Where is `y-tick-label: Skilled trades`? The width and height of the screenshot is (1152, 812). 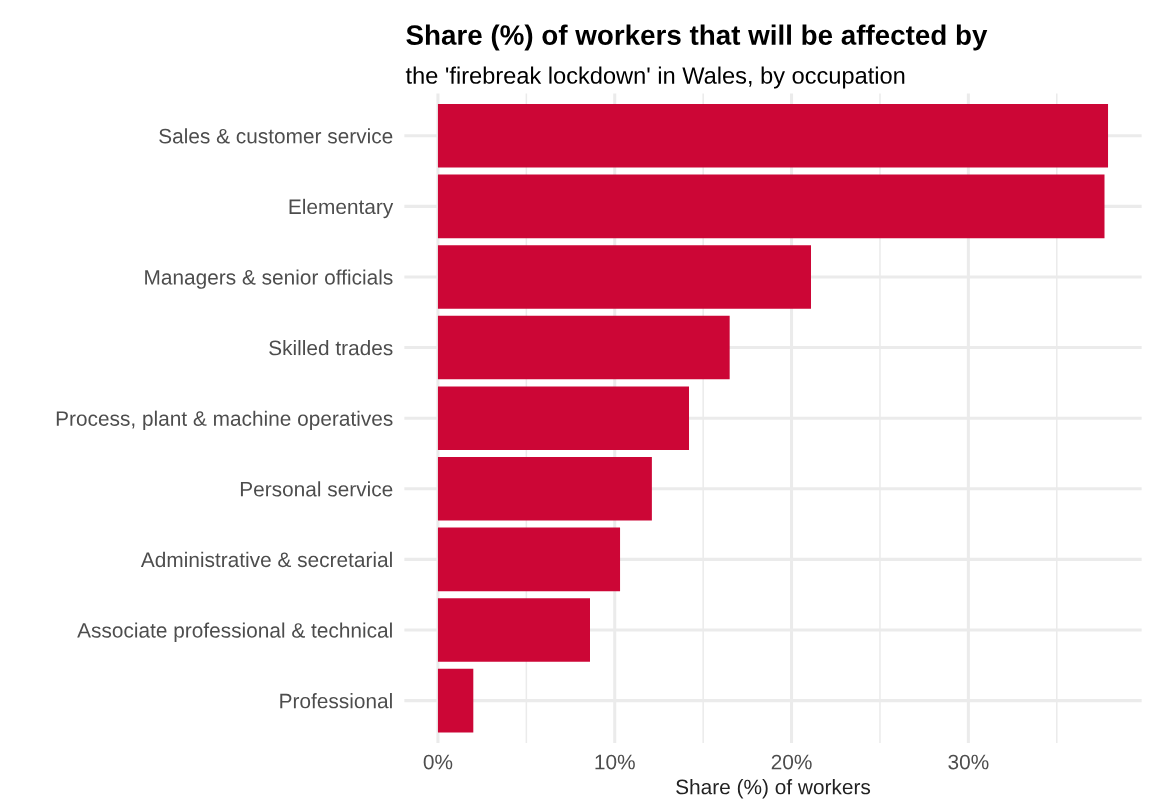
y-tick-label: Skilled trades is located at coordinates (331, 348).